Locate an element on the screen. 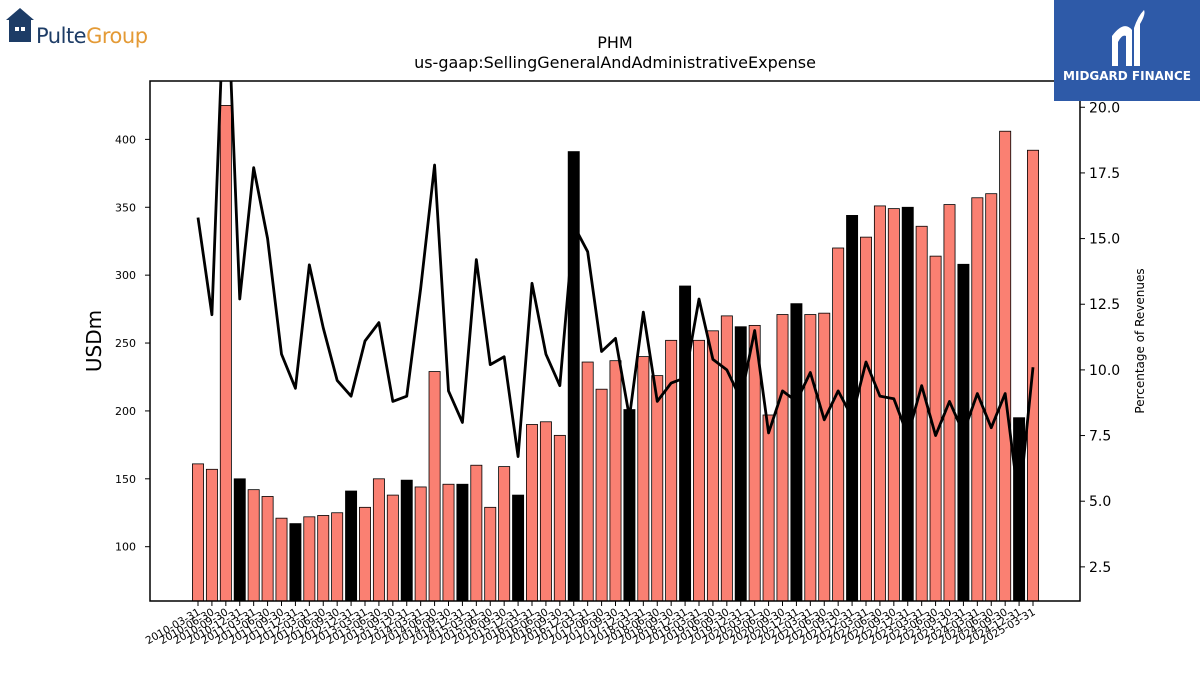 Image resolution: width=1200 pixels, height=675 pixels. y-axis-right: 2.5 5.0 7.5 10.0 12.5 15.0 17.5 20.0 is located at coordinates (1100, 338).